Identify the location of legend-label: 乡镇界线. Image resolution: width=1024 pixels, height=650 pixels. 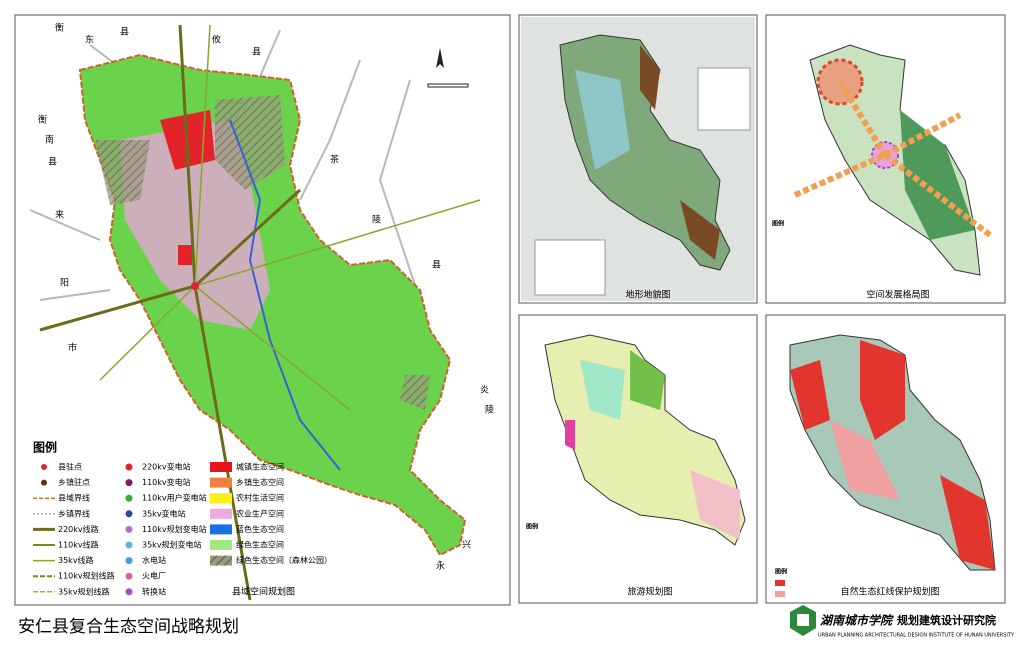
(74, 513).